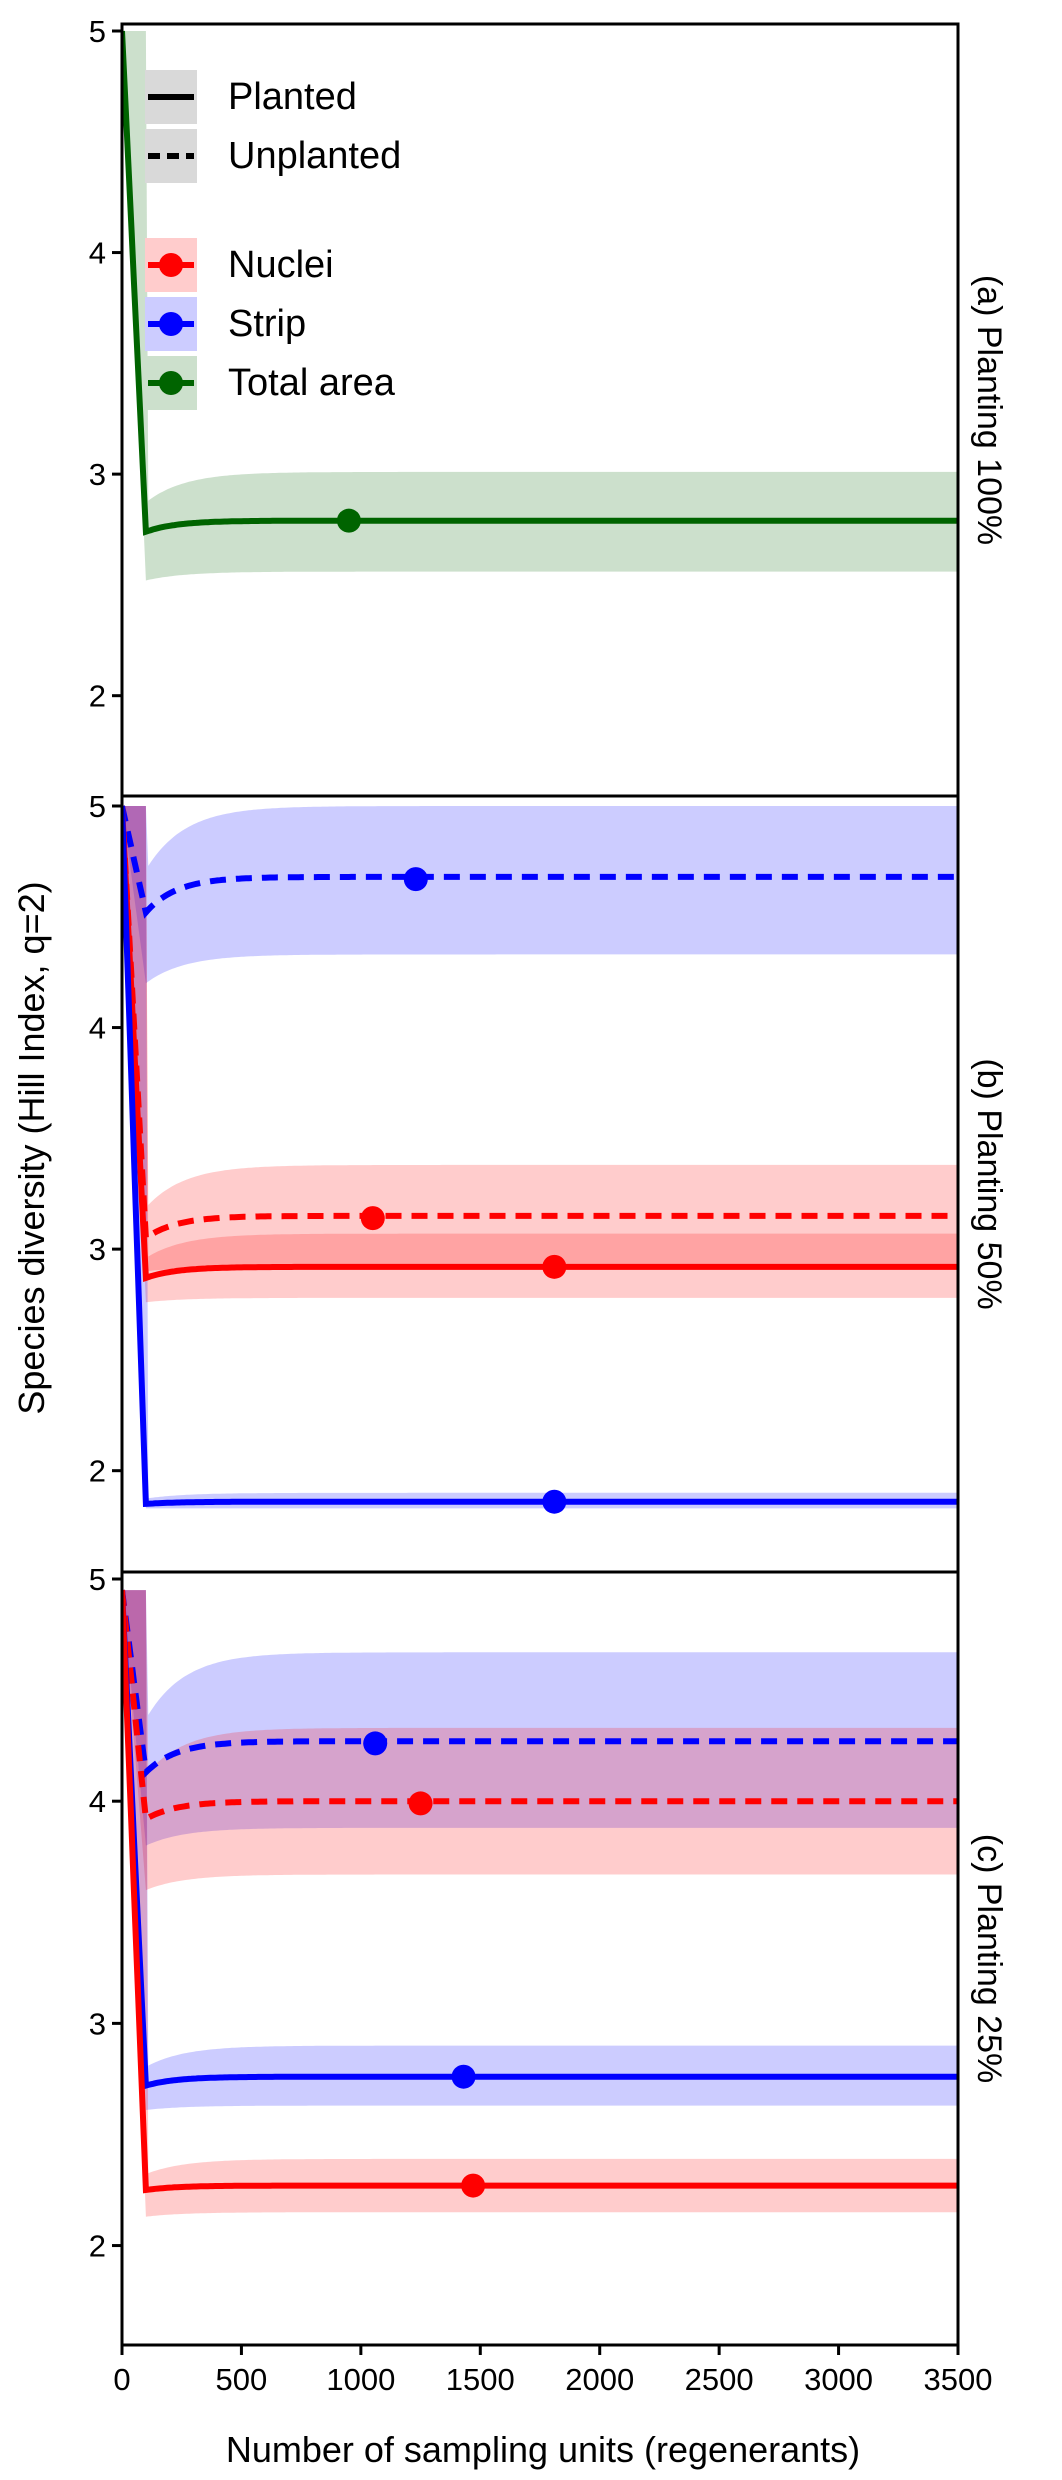 Image resolution: width=1062 pixels, height=2480 pixels. Describe the element at coordinates (599, 2379) in the screenshot. I see `x-tick-label: 2000` at that location.